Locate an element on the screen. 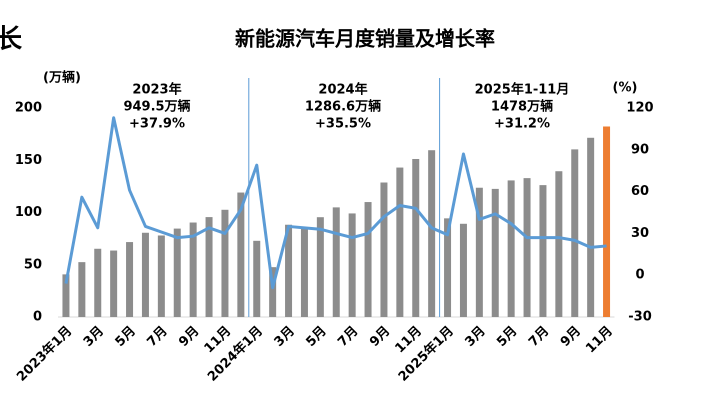 The width and height of the screenshot is (702, 401). y2-tick-label: 0 is located at coordinates (639, 275).